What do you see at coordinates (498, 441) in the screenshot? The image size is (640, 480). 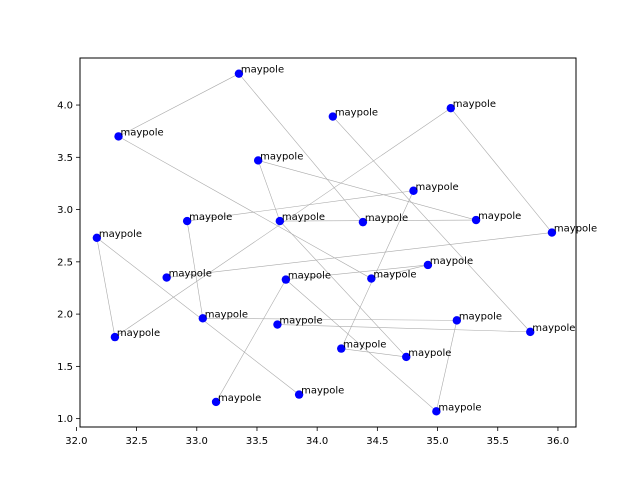 I see `x-tick-label: 35.5` at bounding box center [498, 441].